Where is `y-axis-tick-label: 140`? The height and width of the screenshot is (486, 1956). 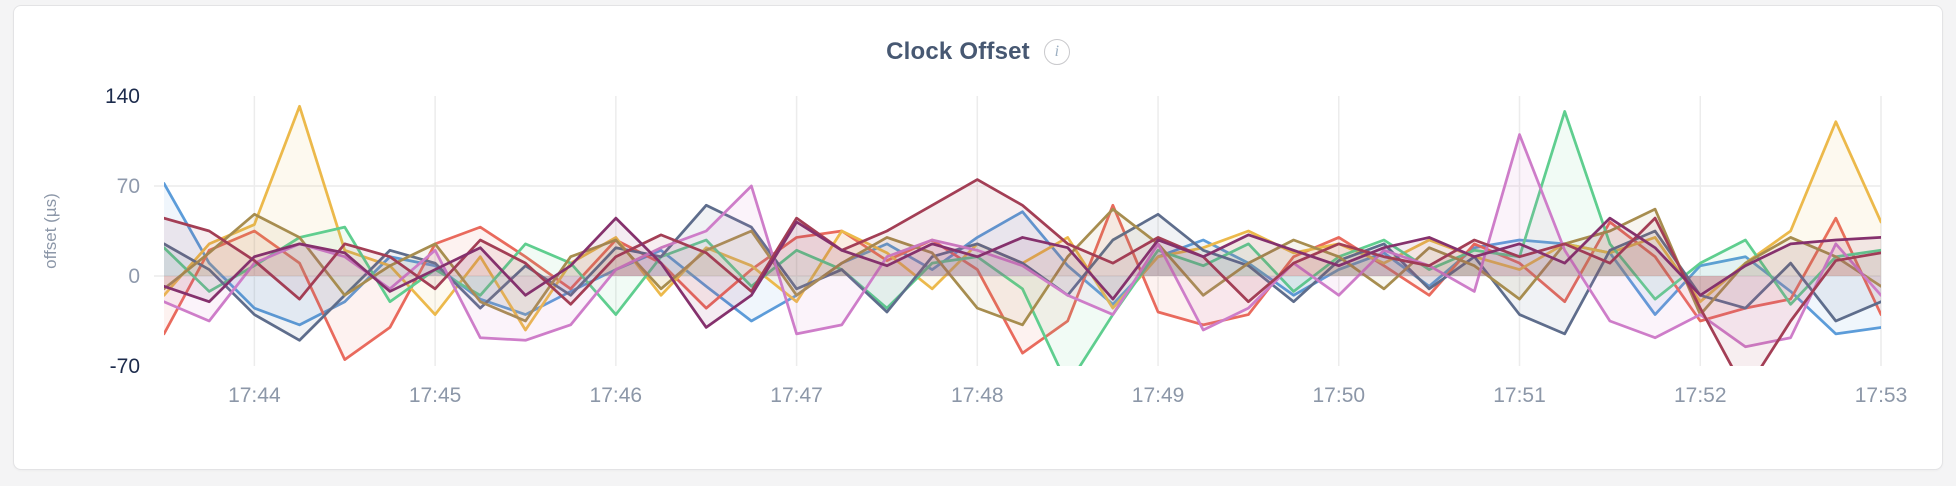
y-axis-tick-label: 140 is located at coordinates (122, 97).